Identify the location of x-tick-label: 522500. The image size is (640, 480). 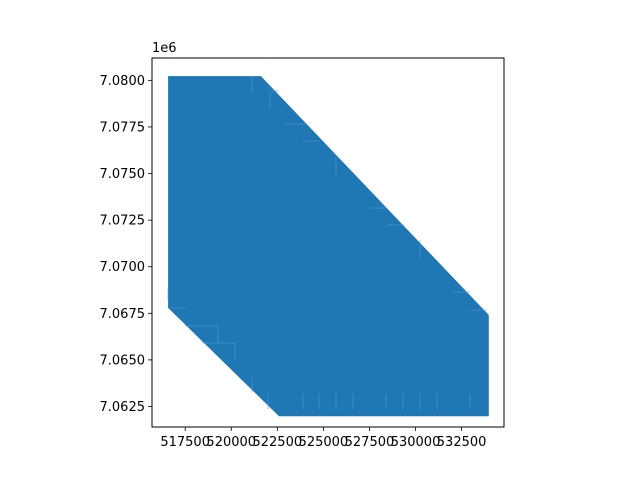
(277, 442).